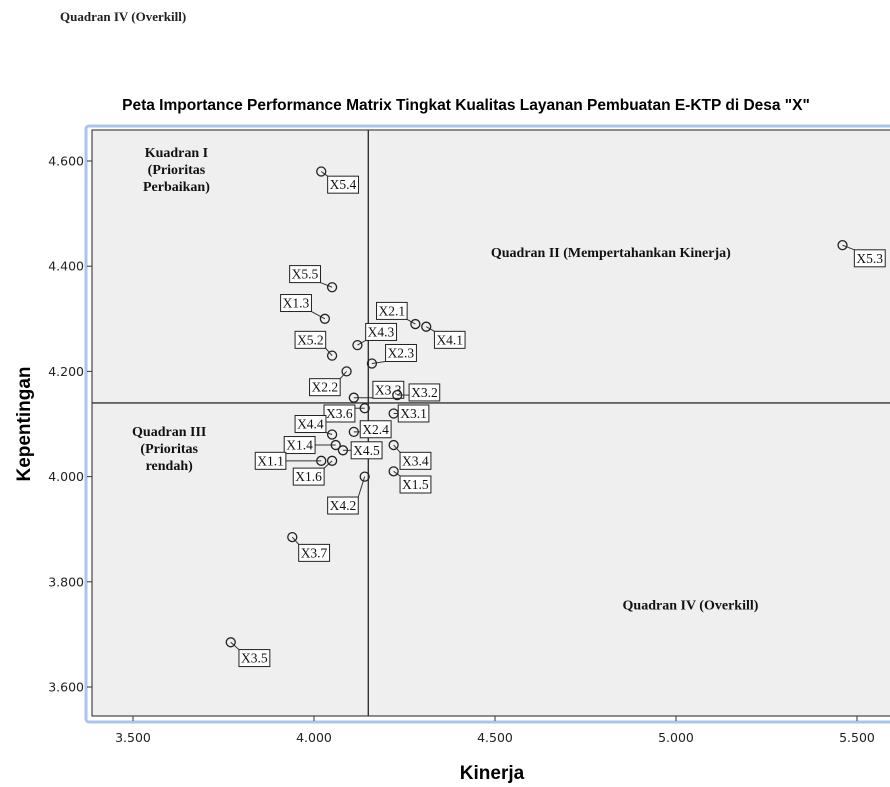  I want to click on point-label: X3.6, so click(339, 413).